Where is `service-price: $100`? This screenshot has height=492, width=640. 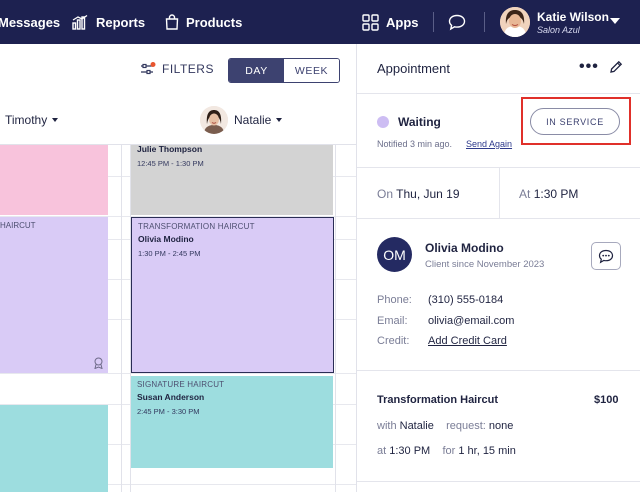
service-price: $100 is located at coordinates (606, 400).